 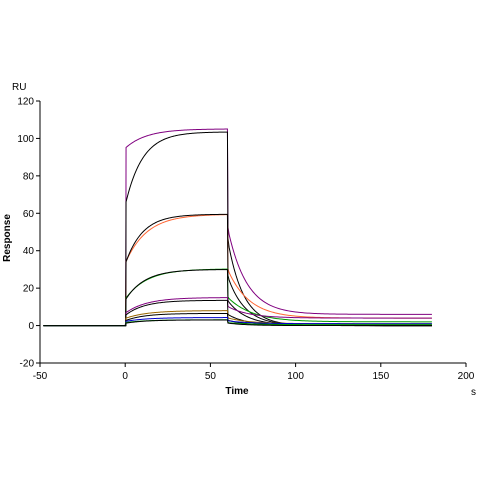 I want to click on x-tick-label: 100, so click(x=295, y=376).